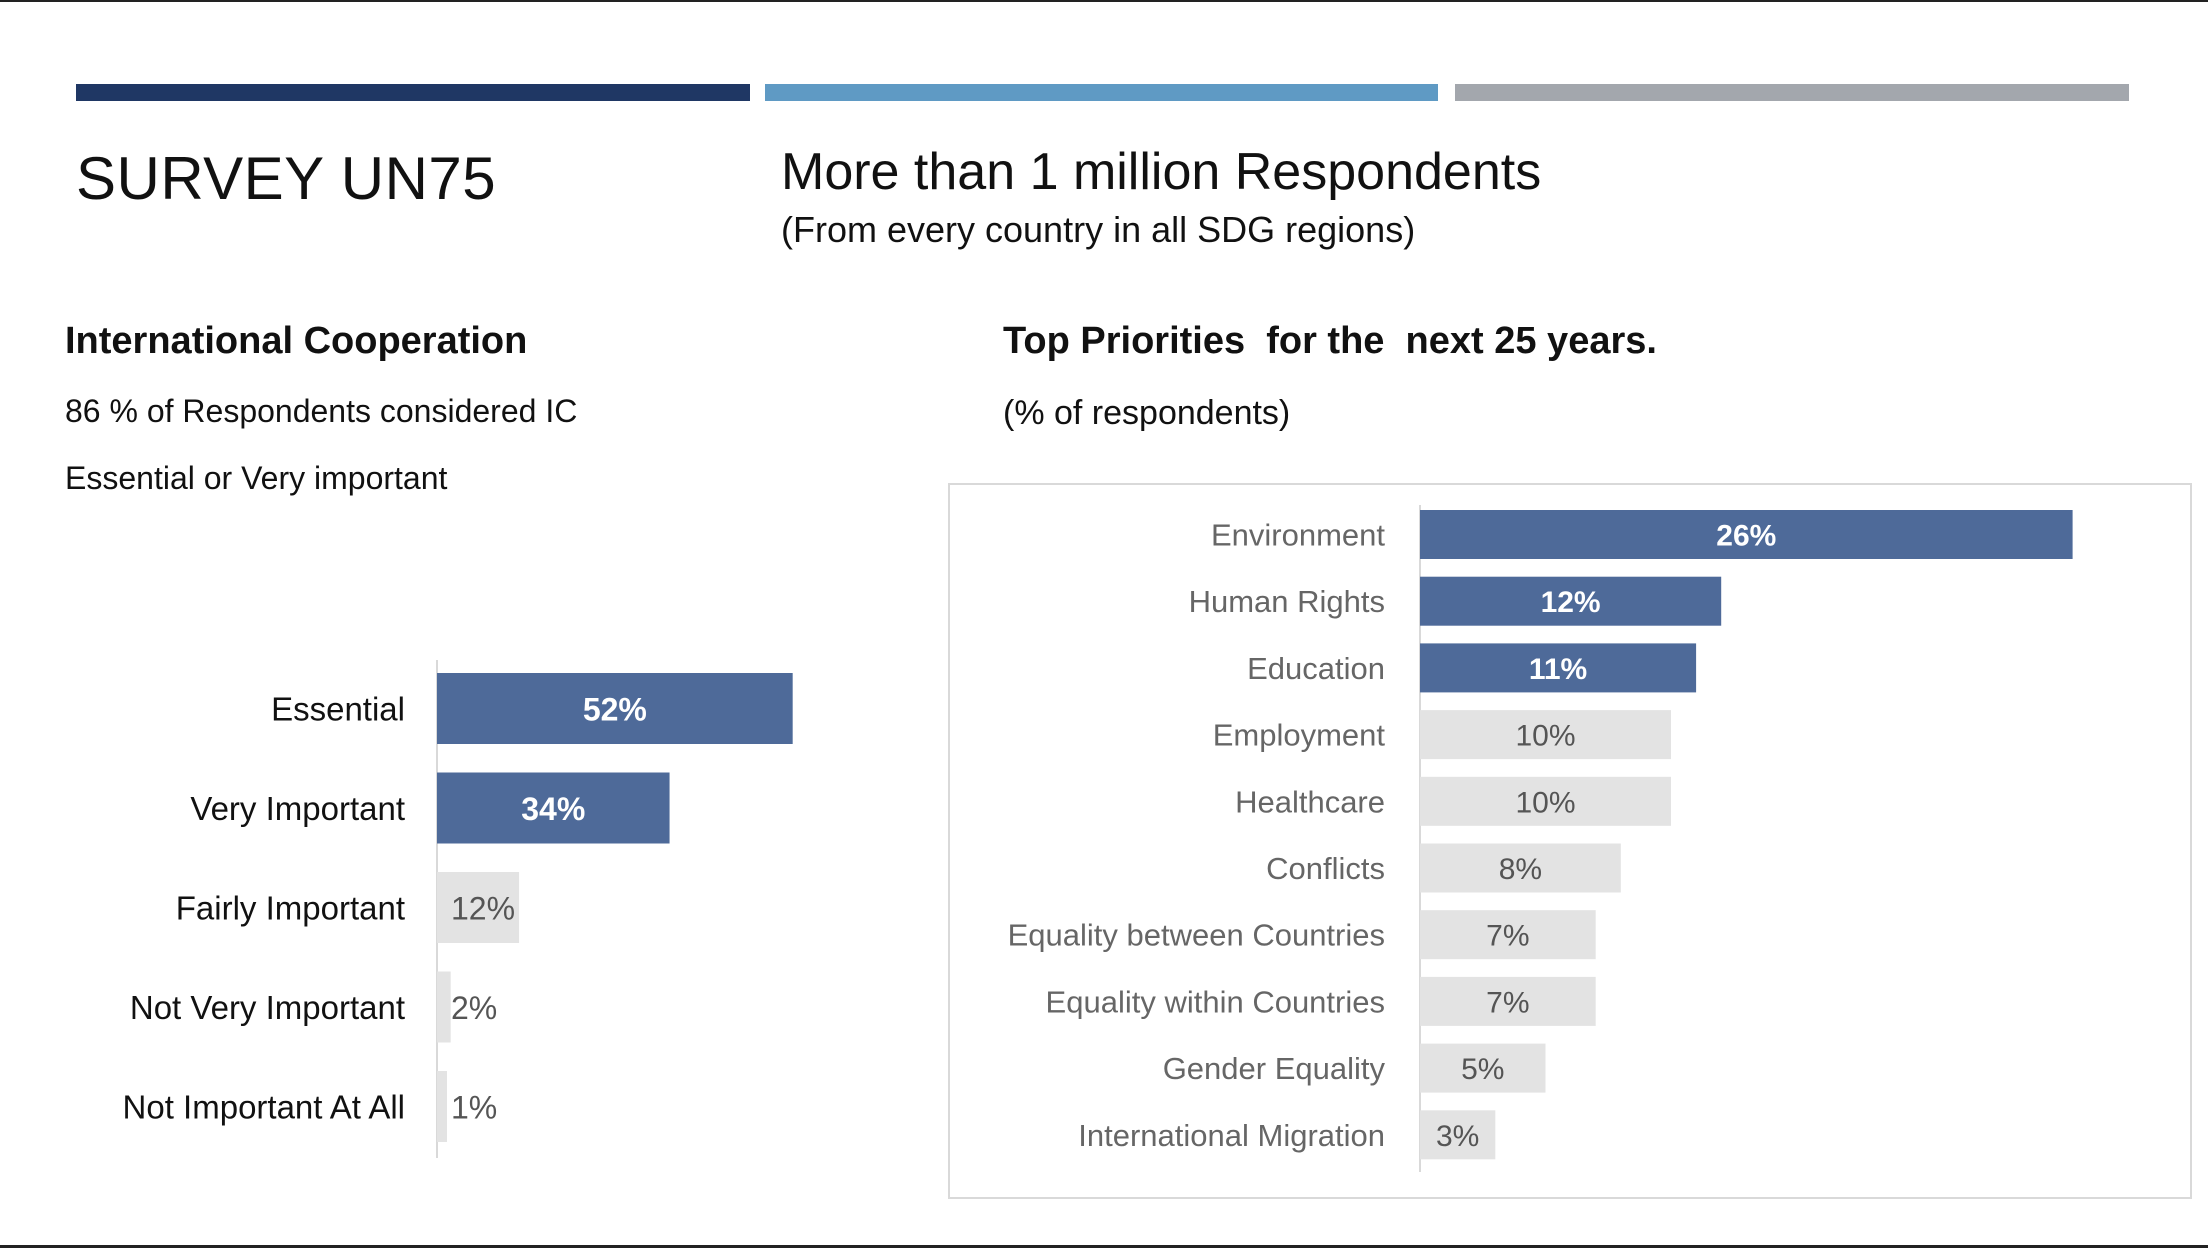  What do you see at coordinates (1298, 535) in the screenshot?
I see `priorities-category-label: Environment` at bounding box center [1298, 535].